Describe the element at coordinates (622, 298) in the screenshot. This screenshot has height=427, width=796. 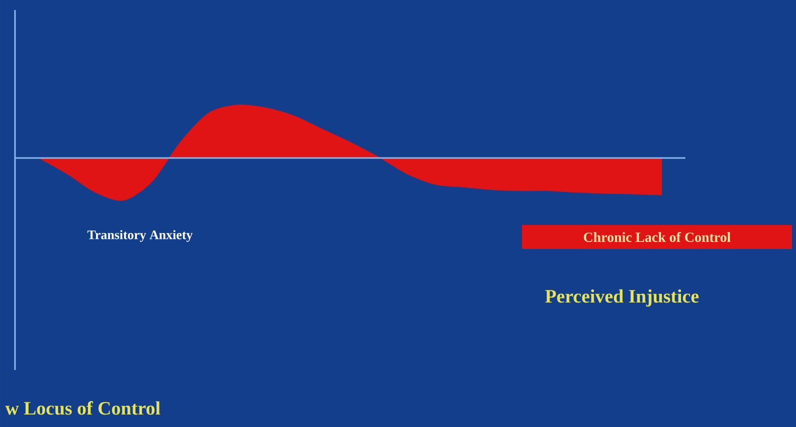
I see `text: Perceived Injustice` at that location.